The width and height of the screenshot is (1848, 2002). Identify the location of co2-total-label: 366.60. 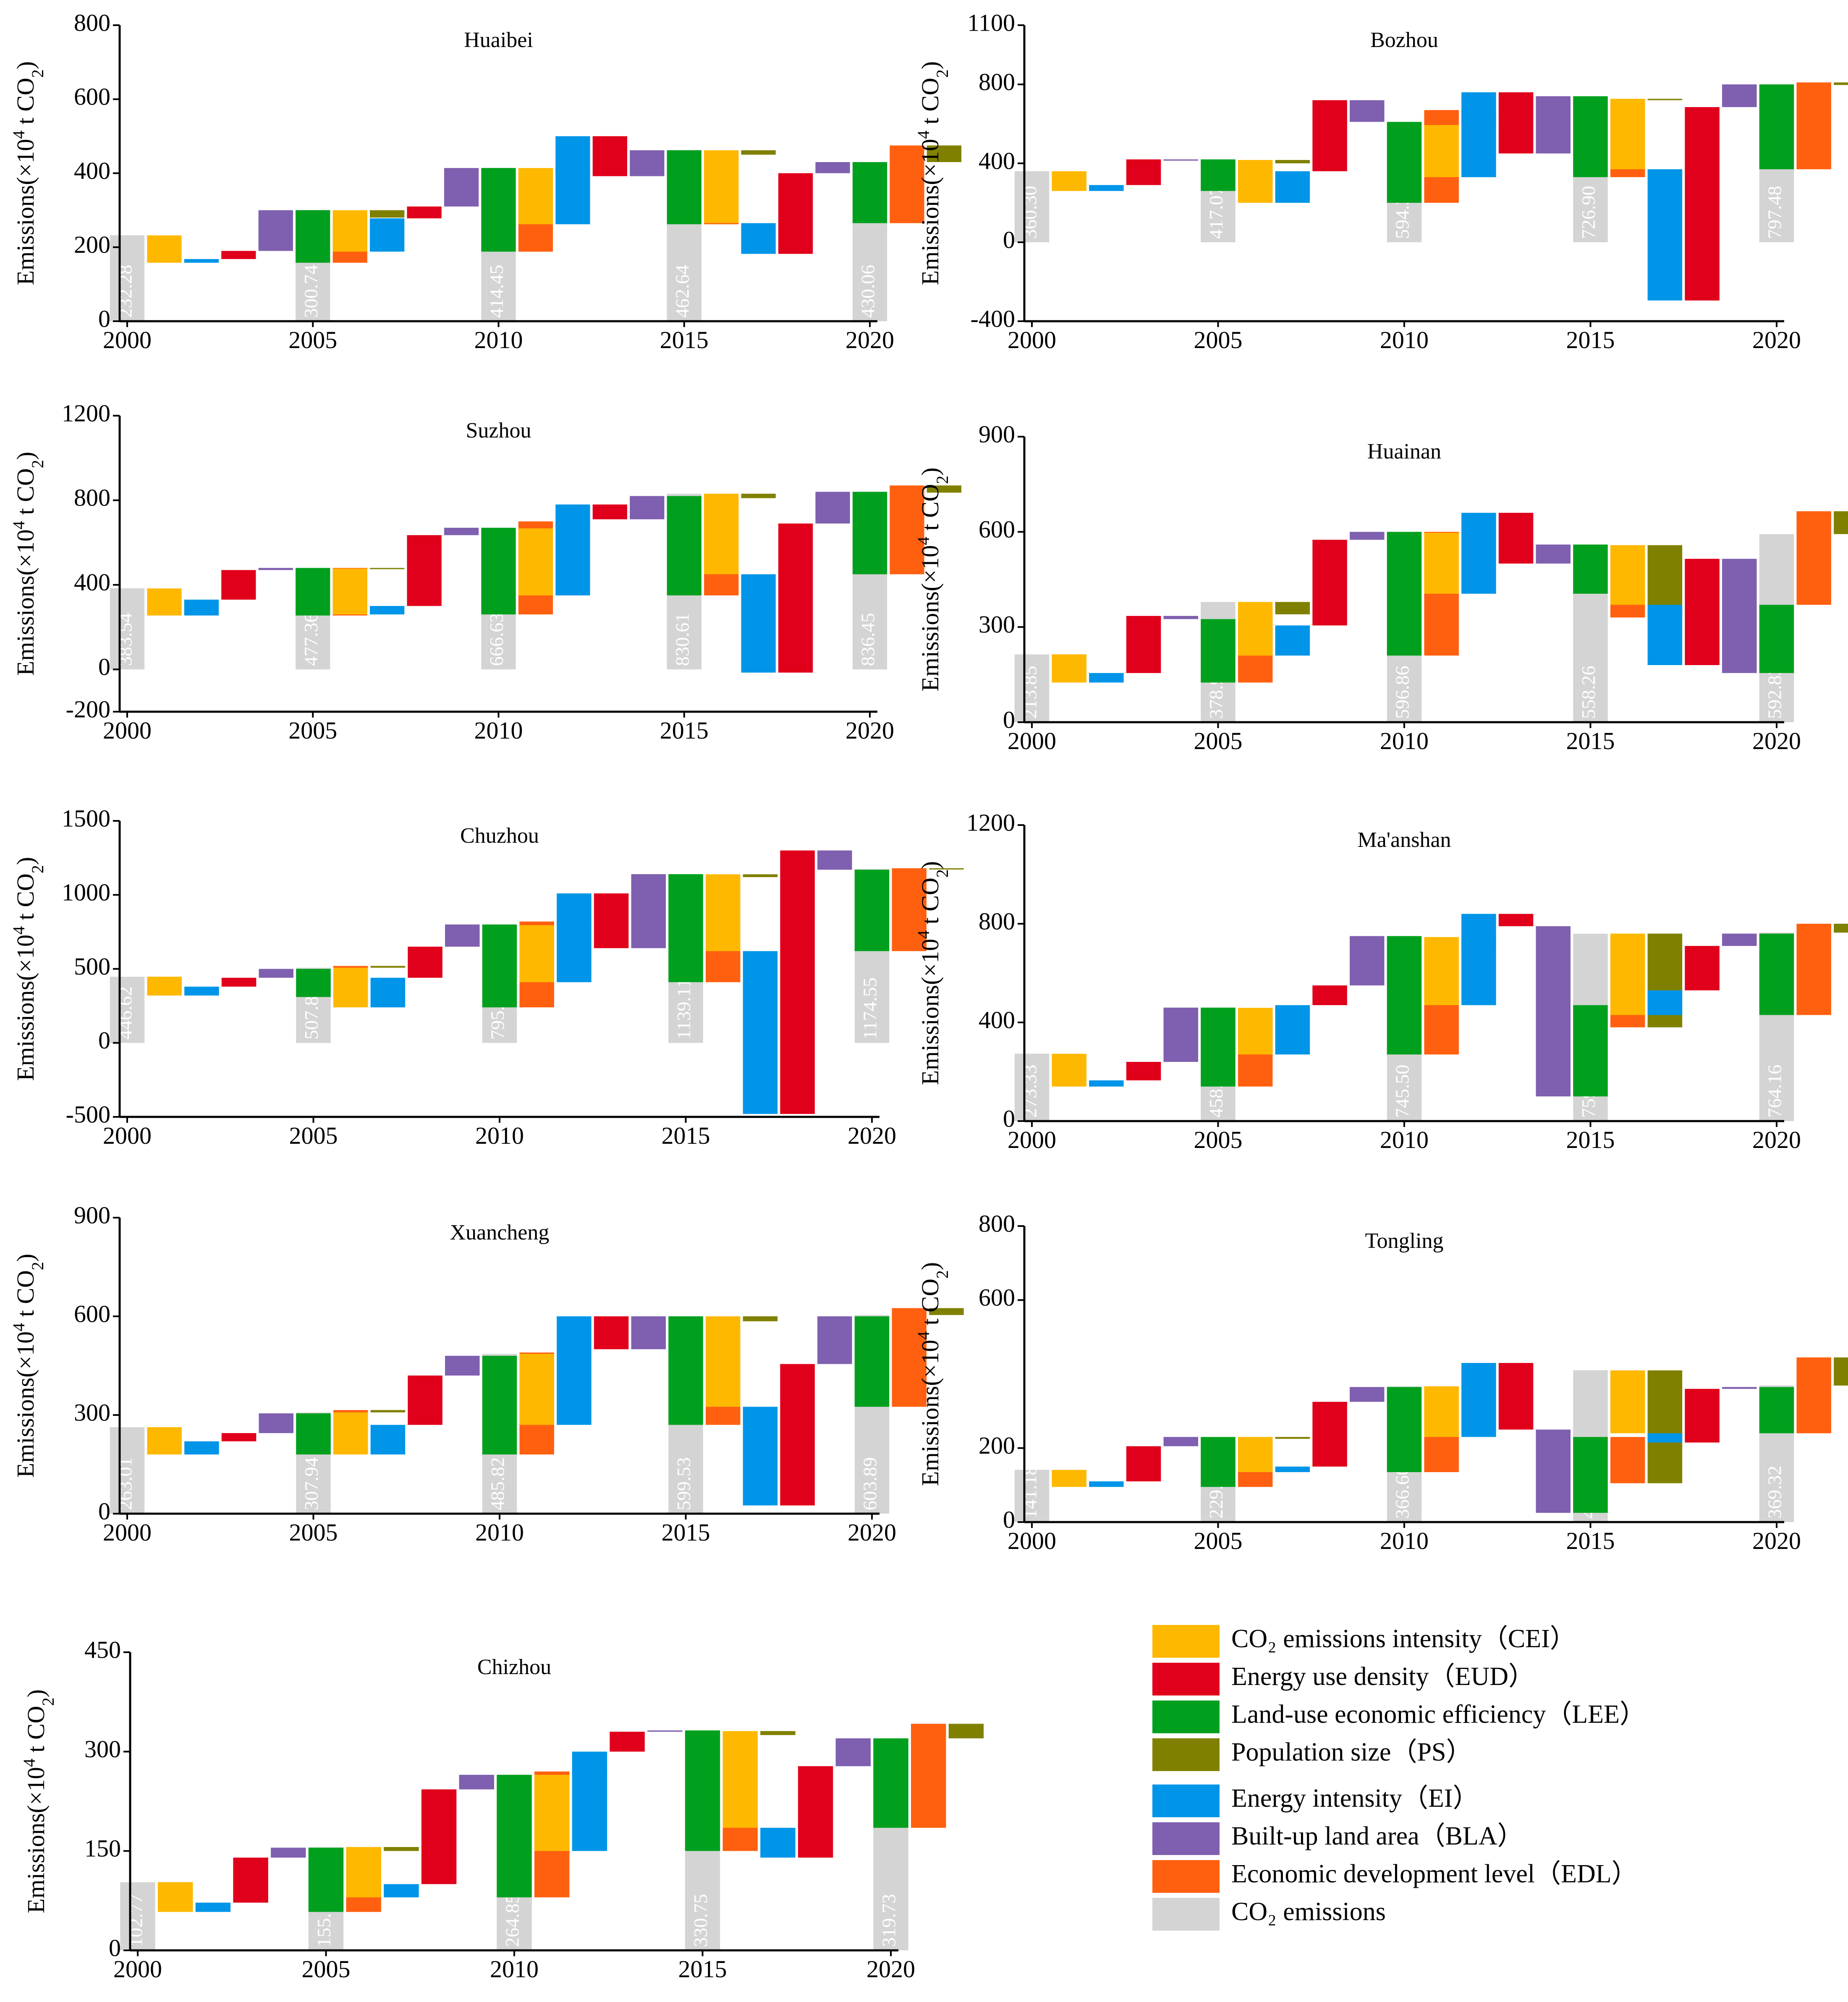
(1402, 1493).